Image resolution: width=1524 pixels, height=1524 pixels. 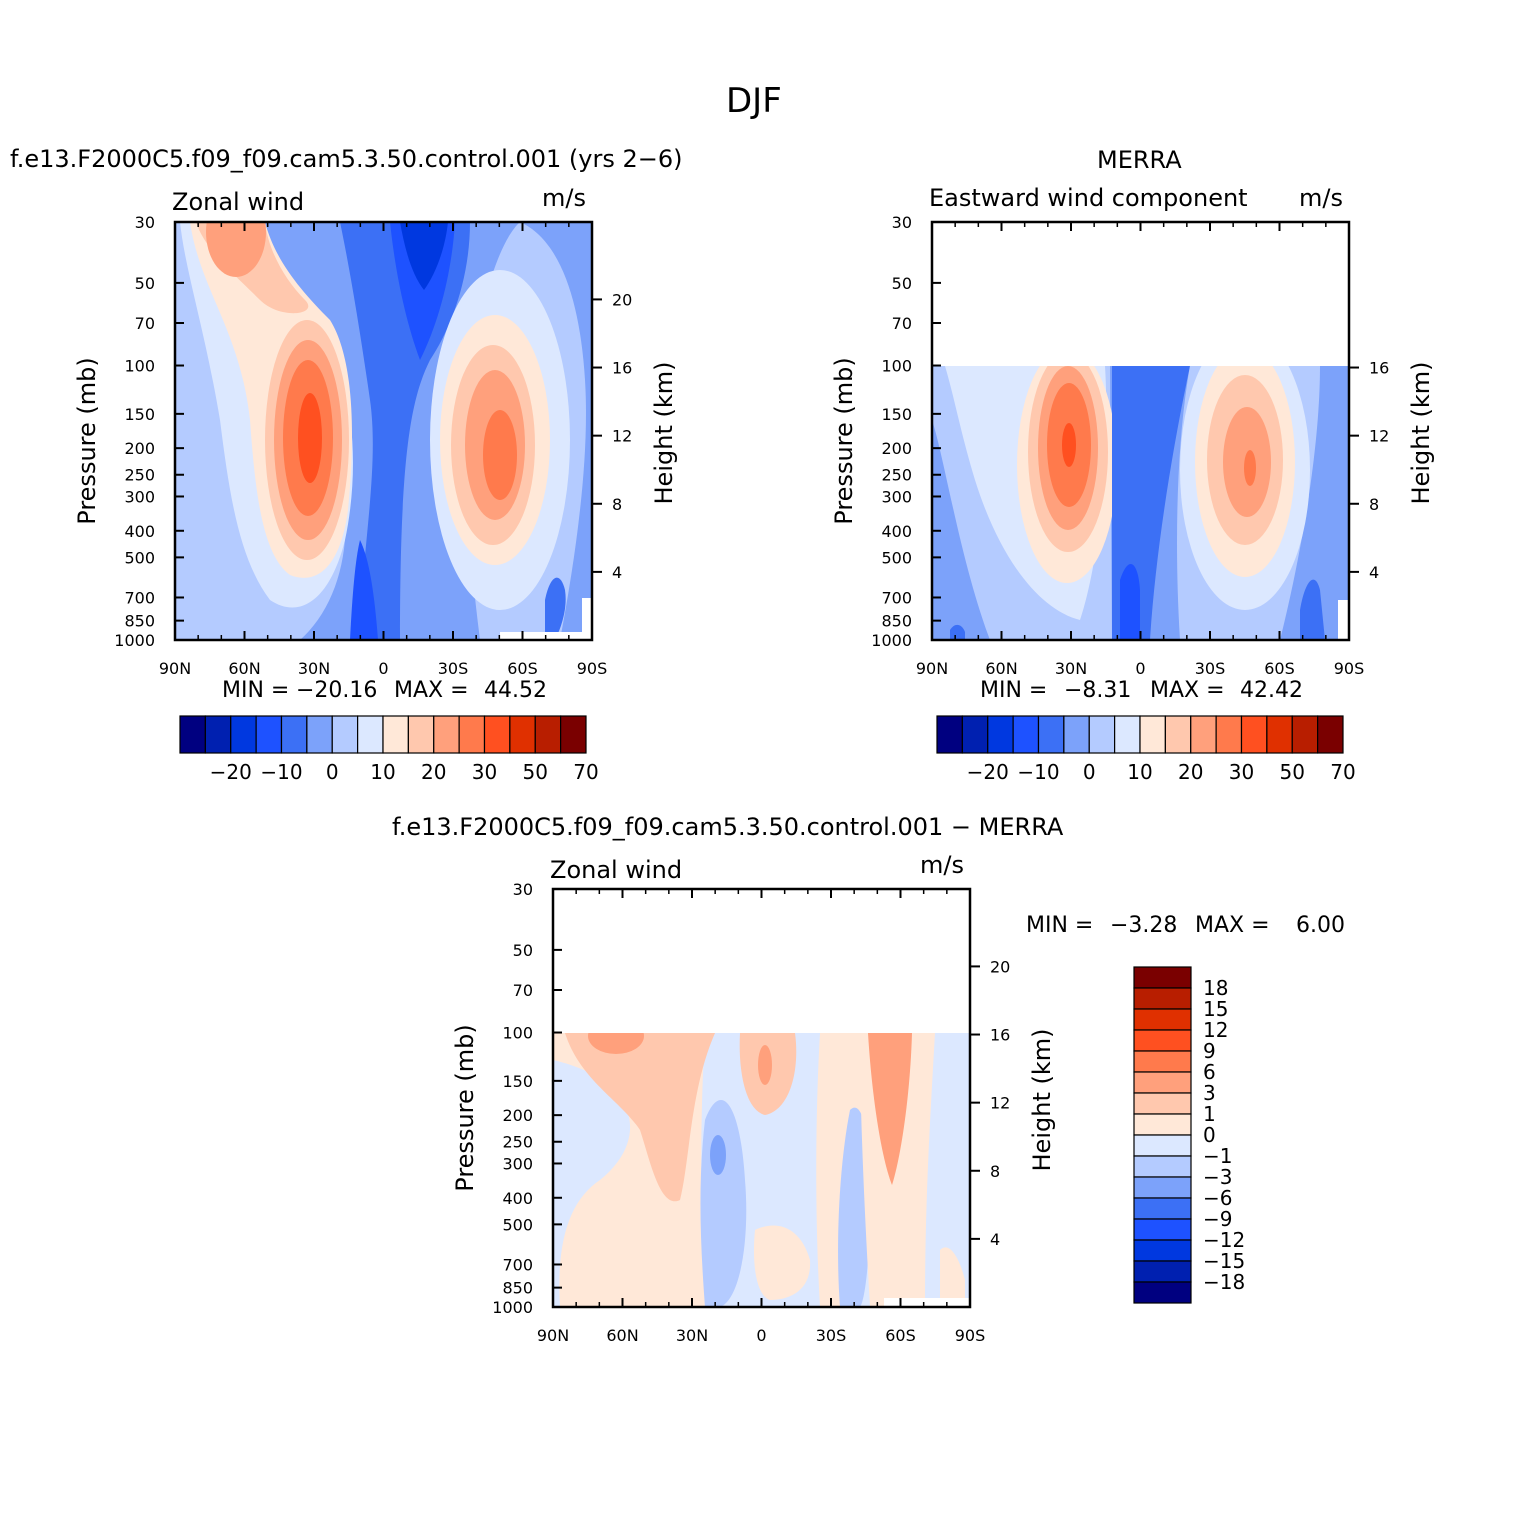 I want to click on y2-tick-label: 8, so click(x=1374, y=504).